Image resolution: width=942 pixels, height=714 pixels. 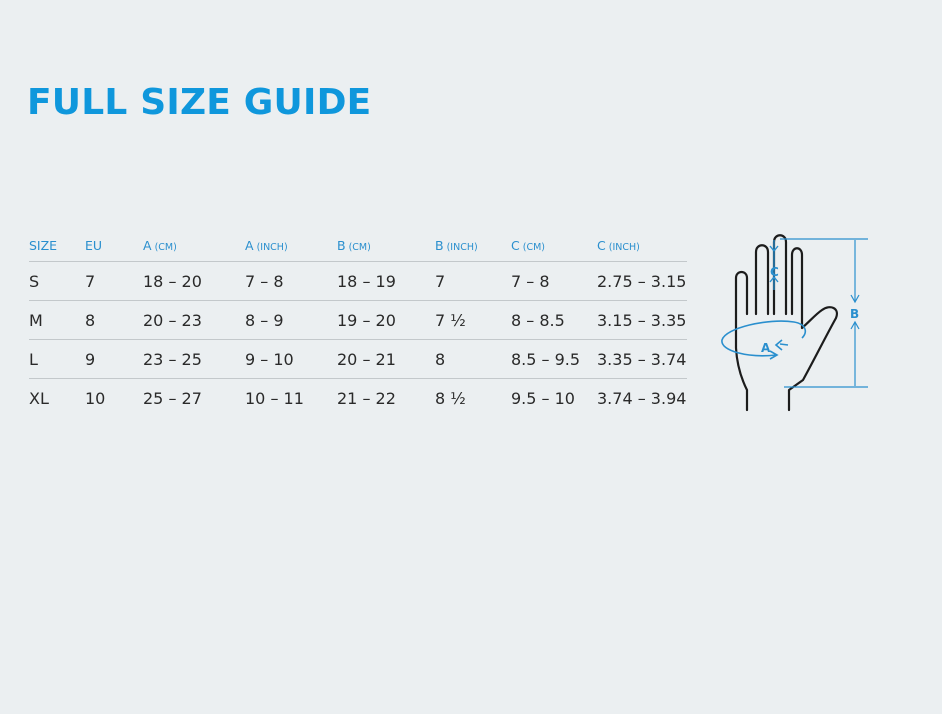 I want to click on cell-a-cm: 25 – 27, so click(x=172, y=398).